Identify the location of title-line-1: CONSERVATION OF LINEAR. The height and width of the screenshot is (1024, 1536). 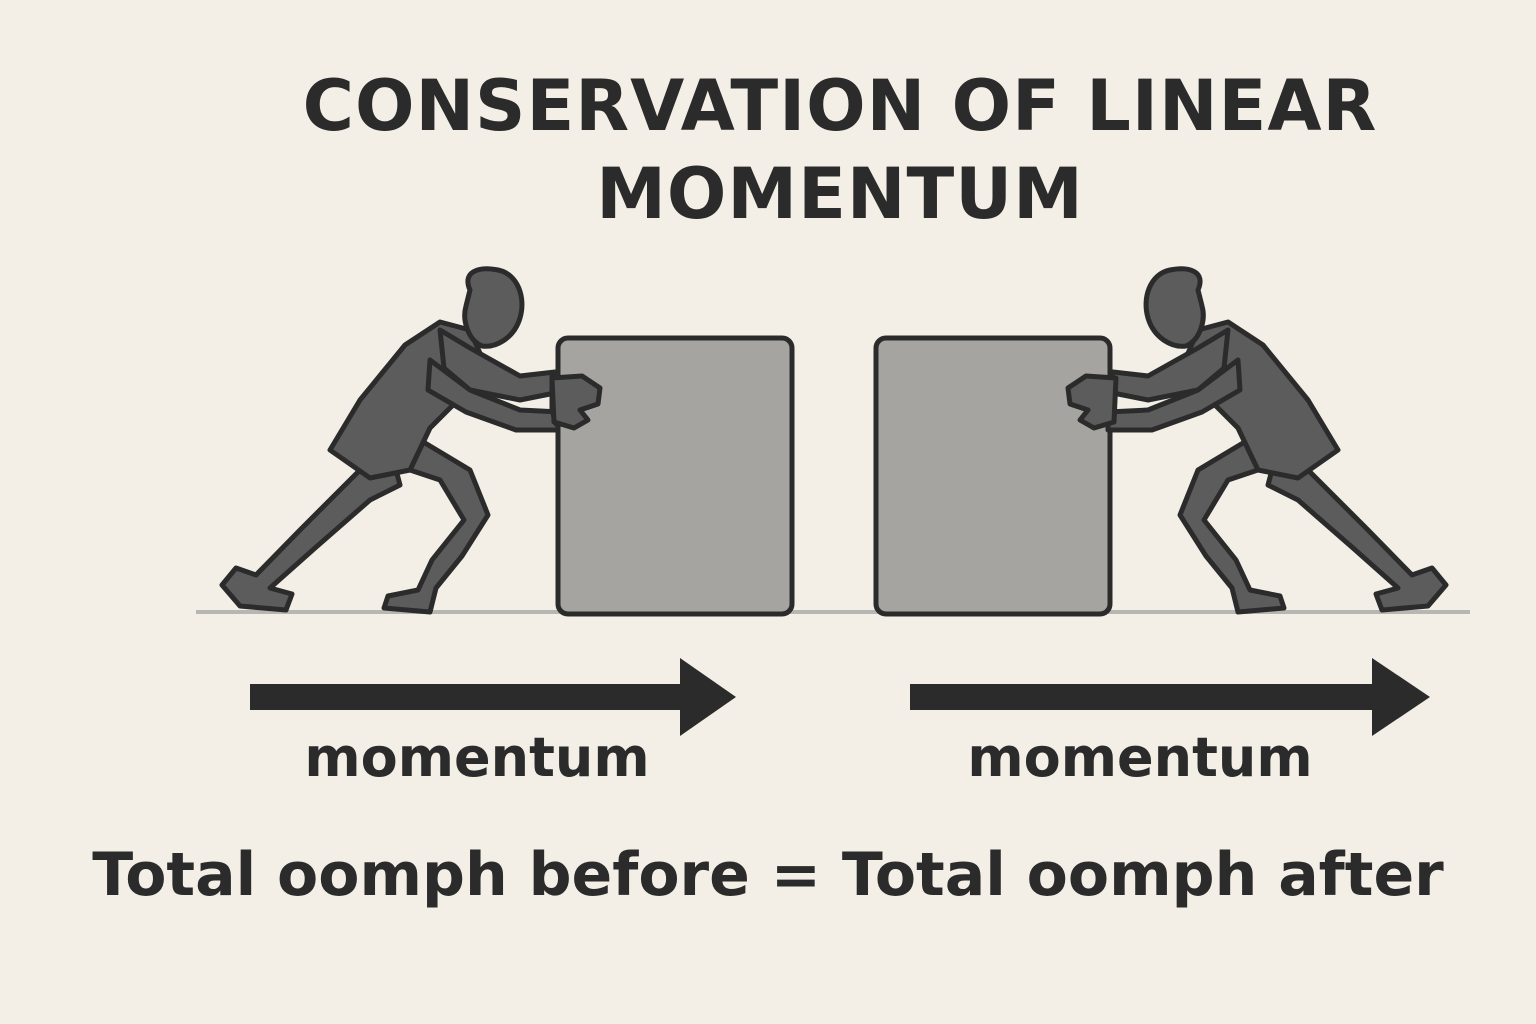
(840, 106).